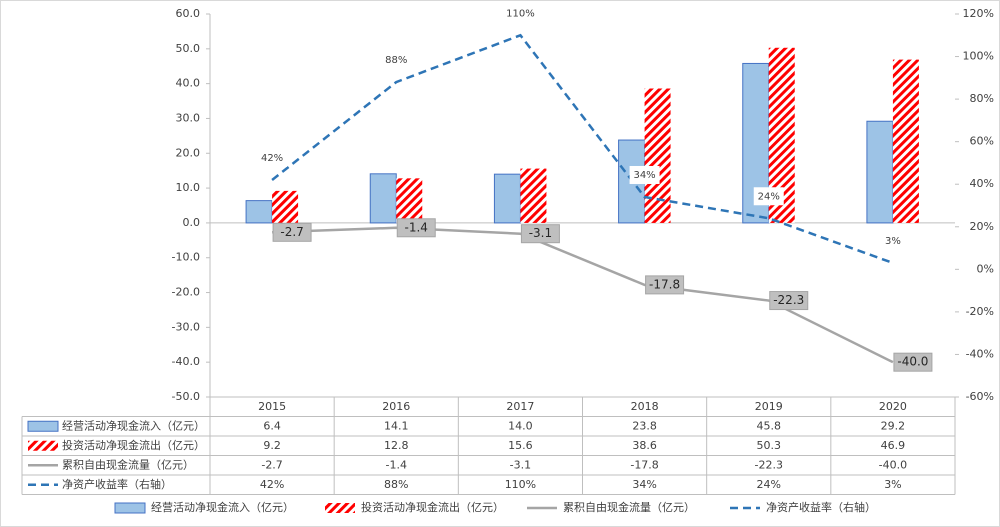 The image size is (1000, 527). I want to click on table-cell: 110%, so click(520, 484).